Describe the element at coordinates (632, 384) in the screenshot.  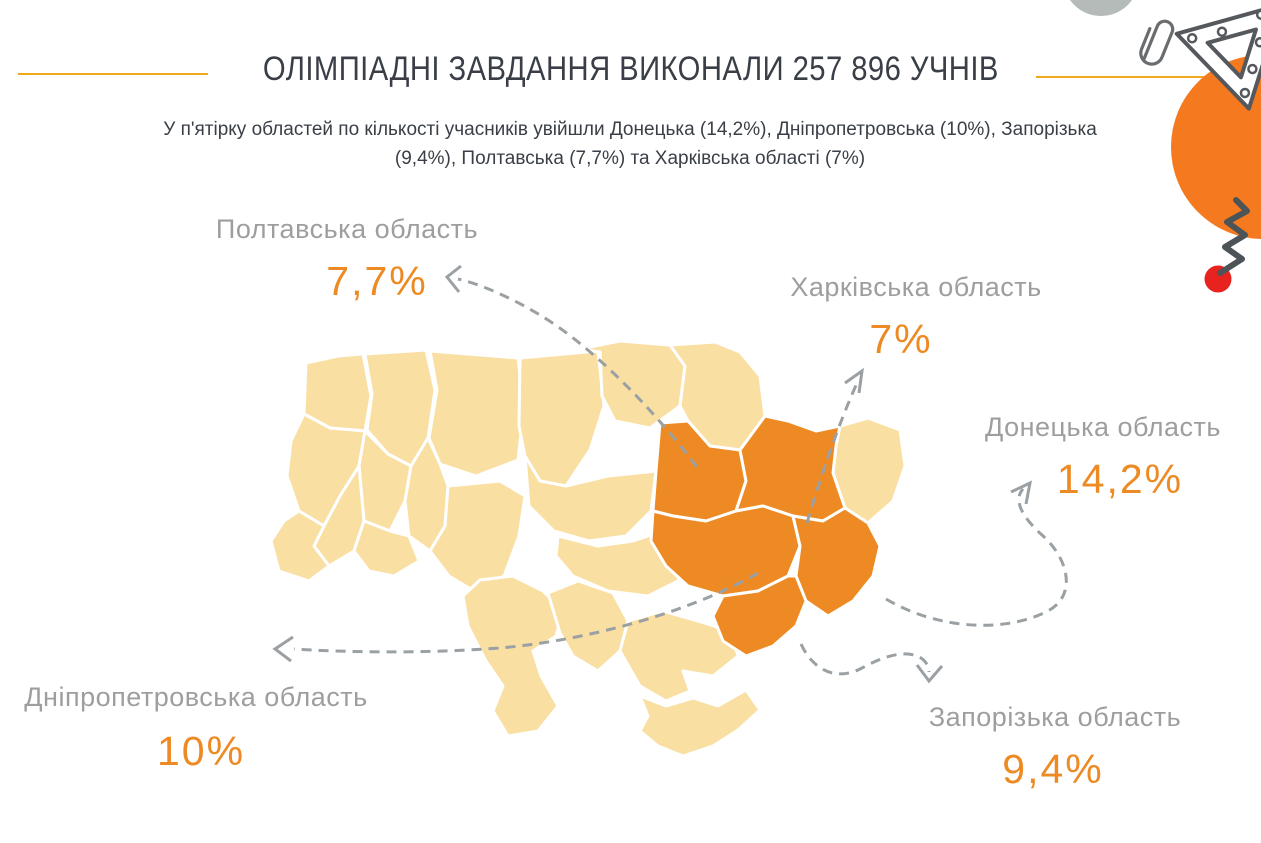
I see `map-region-chernihiv` at that location.